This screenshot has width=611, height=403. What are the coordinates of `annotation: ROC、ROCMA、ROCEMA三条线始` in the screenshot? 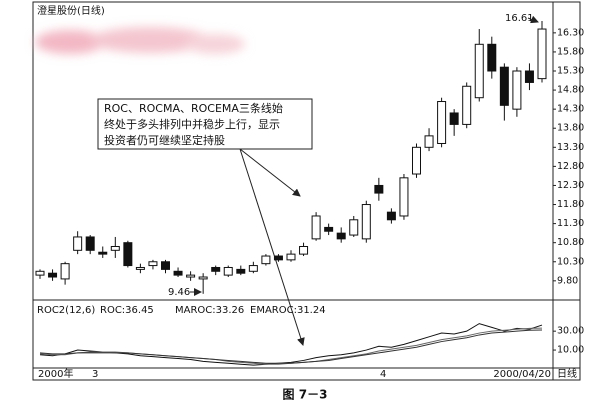 It's located at (193, 108).